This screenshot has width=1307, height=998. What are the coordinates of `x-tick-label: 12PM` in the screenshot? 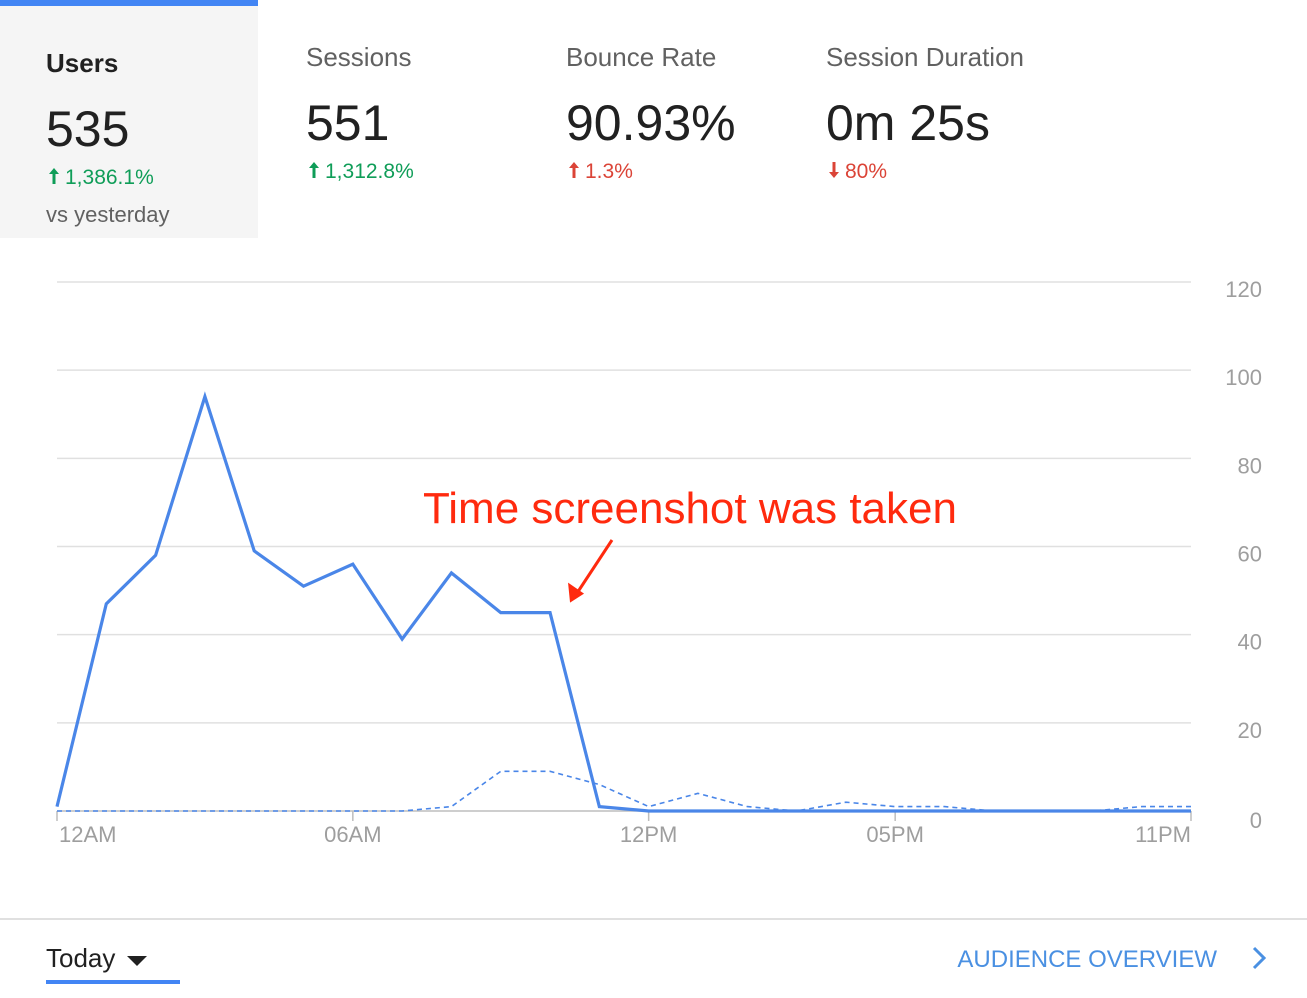 It's located at (648, 834).